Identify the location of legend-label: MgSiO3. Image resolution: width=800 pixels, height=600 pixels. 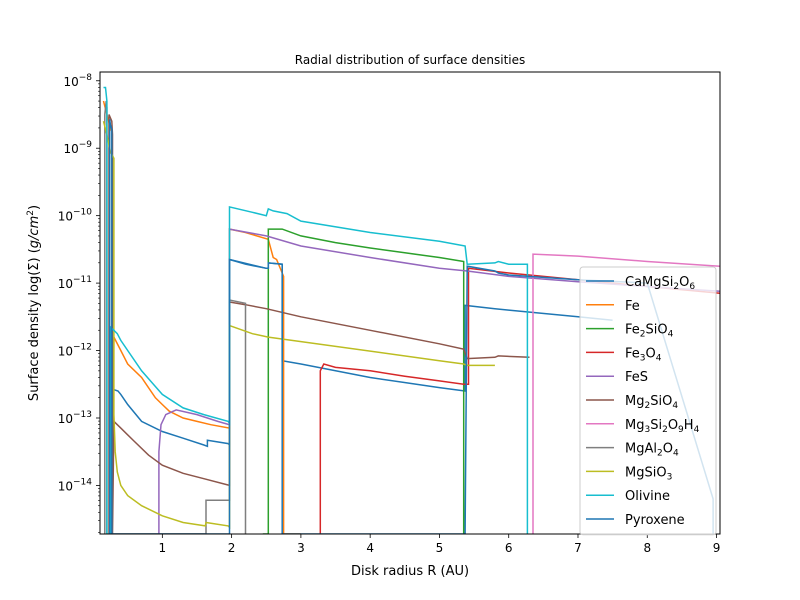
(648, 473).